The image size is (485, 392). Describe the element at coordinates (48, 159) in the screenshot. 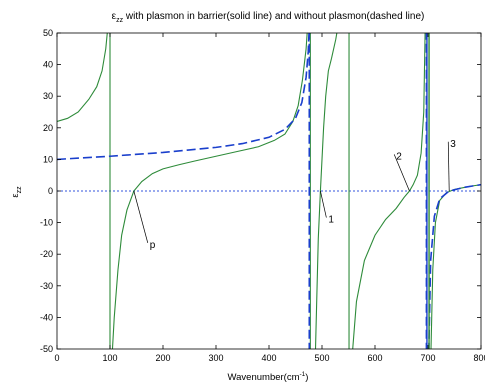

I see `y-tick-label-6: 10` at that location.